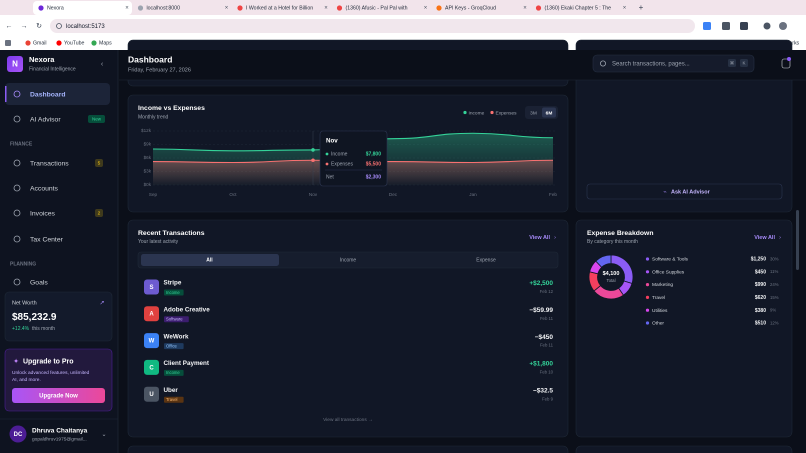 The height and width of the screenshot is (453, 806). Describe the element at coordinates (473, 194) in the screenshot. I see `x-tick-label: Jan` at that location.